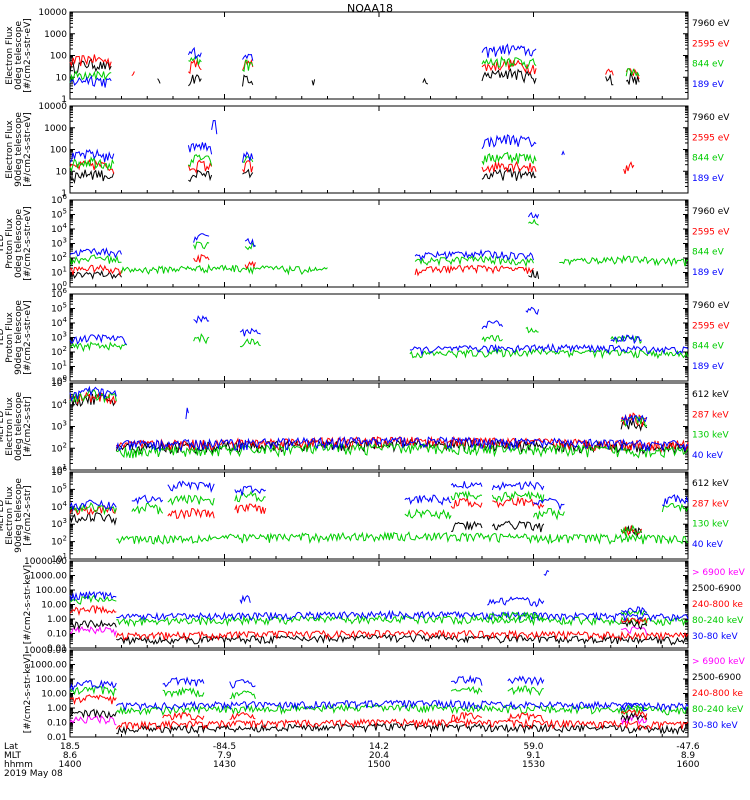 The image size is (750, 800). Describe the element at coordinates (70, 756) in the screenshot. I see `x-tick-label: 8.6` at that location.